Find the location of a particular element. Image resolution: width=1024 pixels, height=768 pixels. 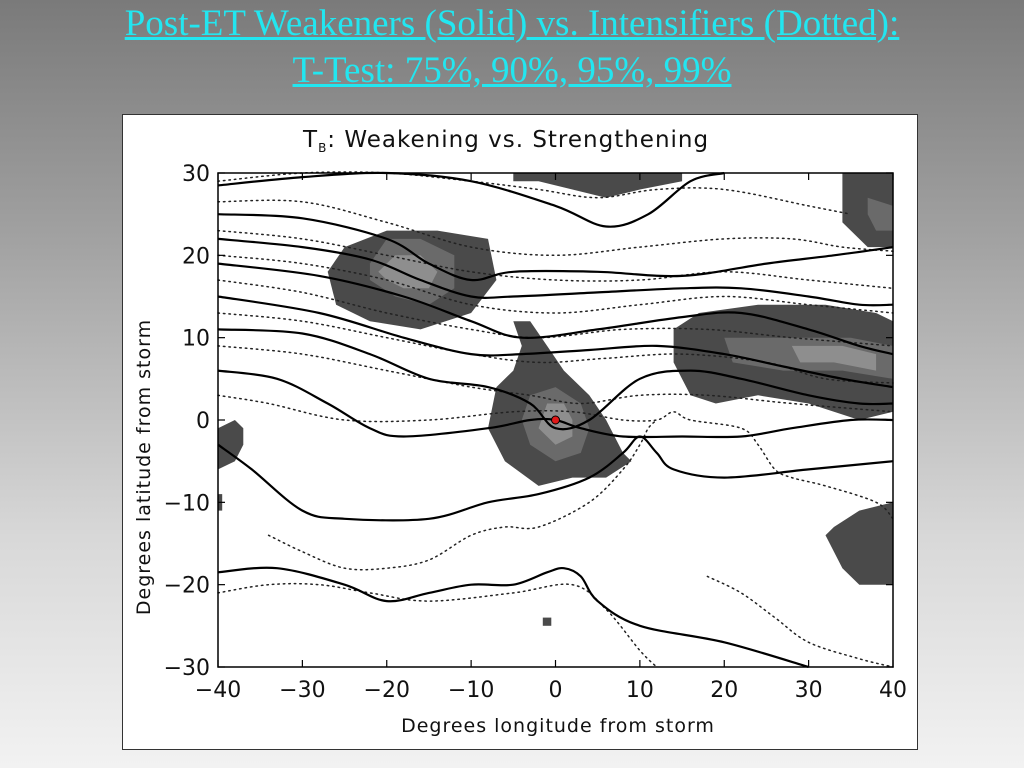

chart-title-main: T is located at coordinates (310, 140).